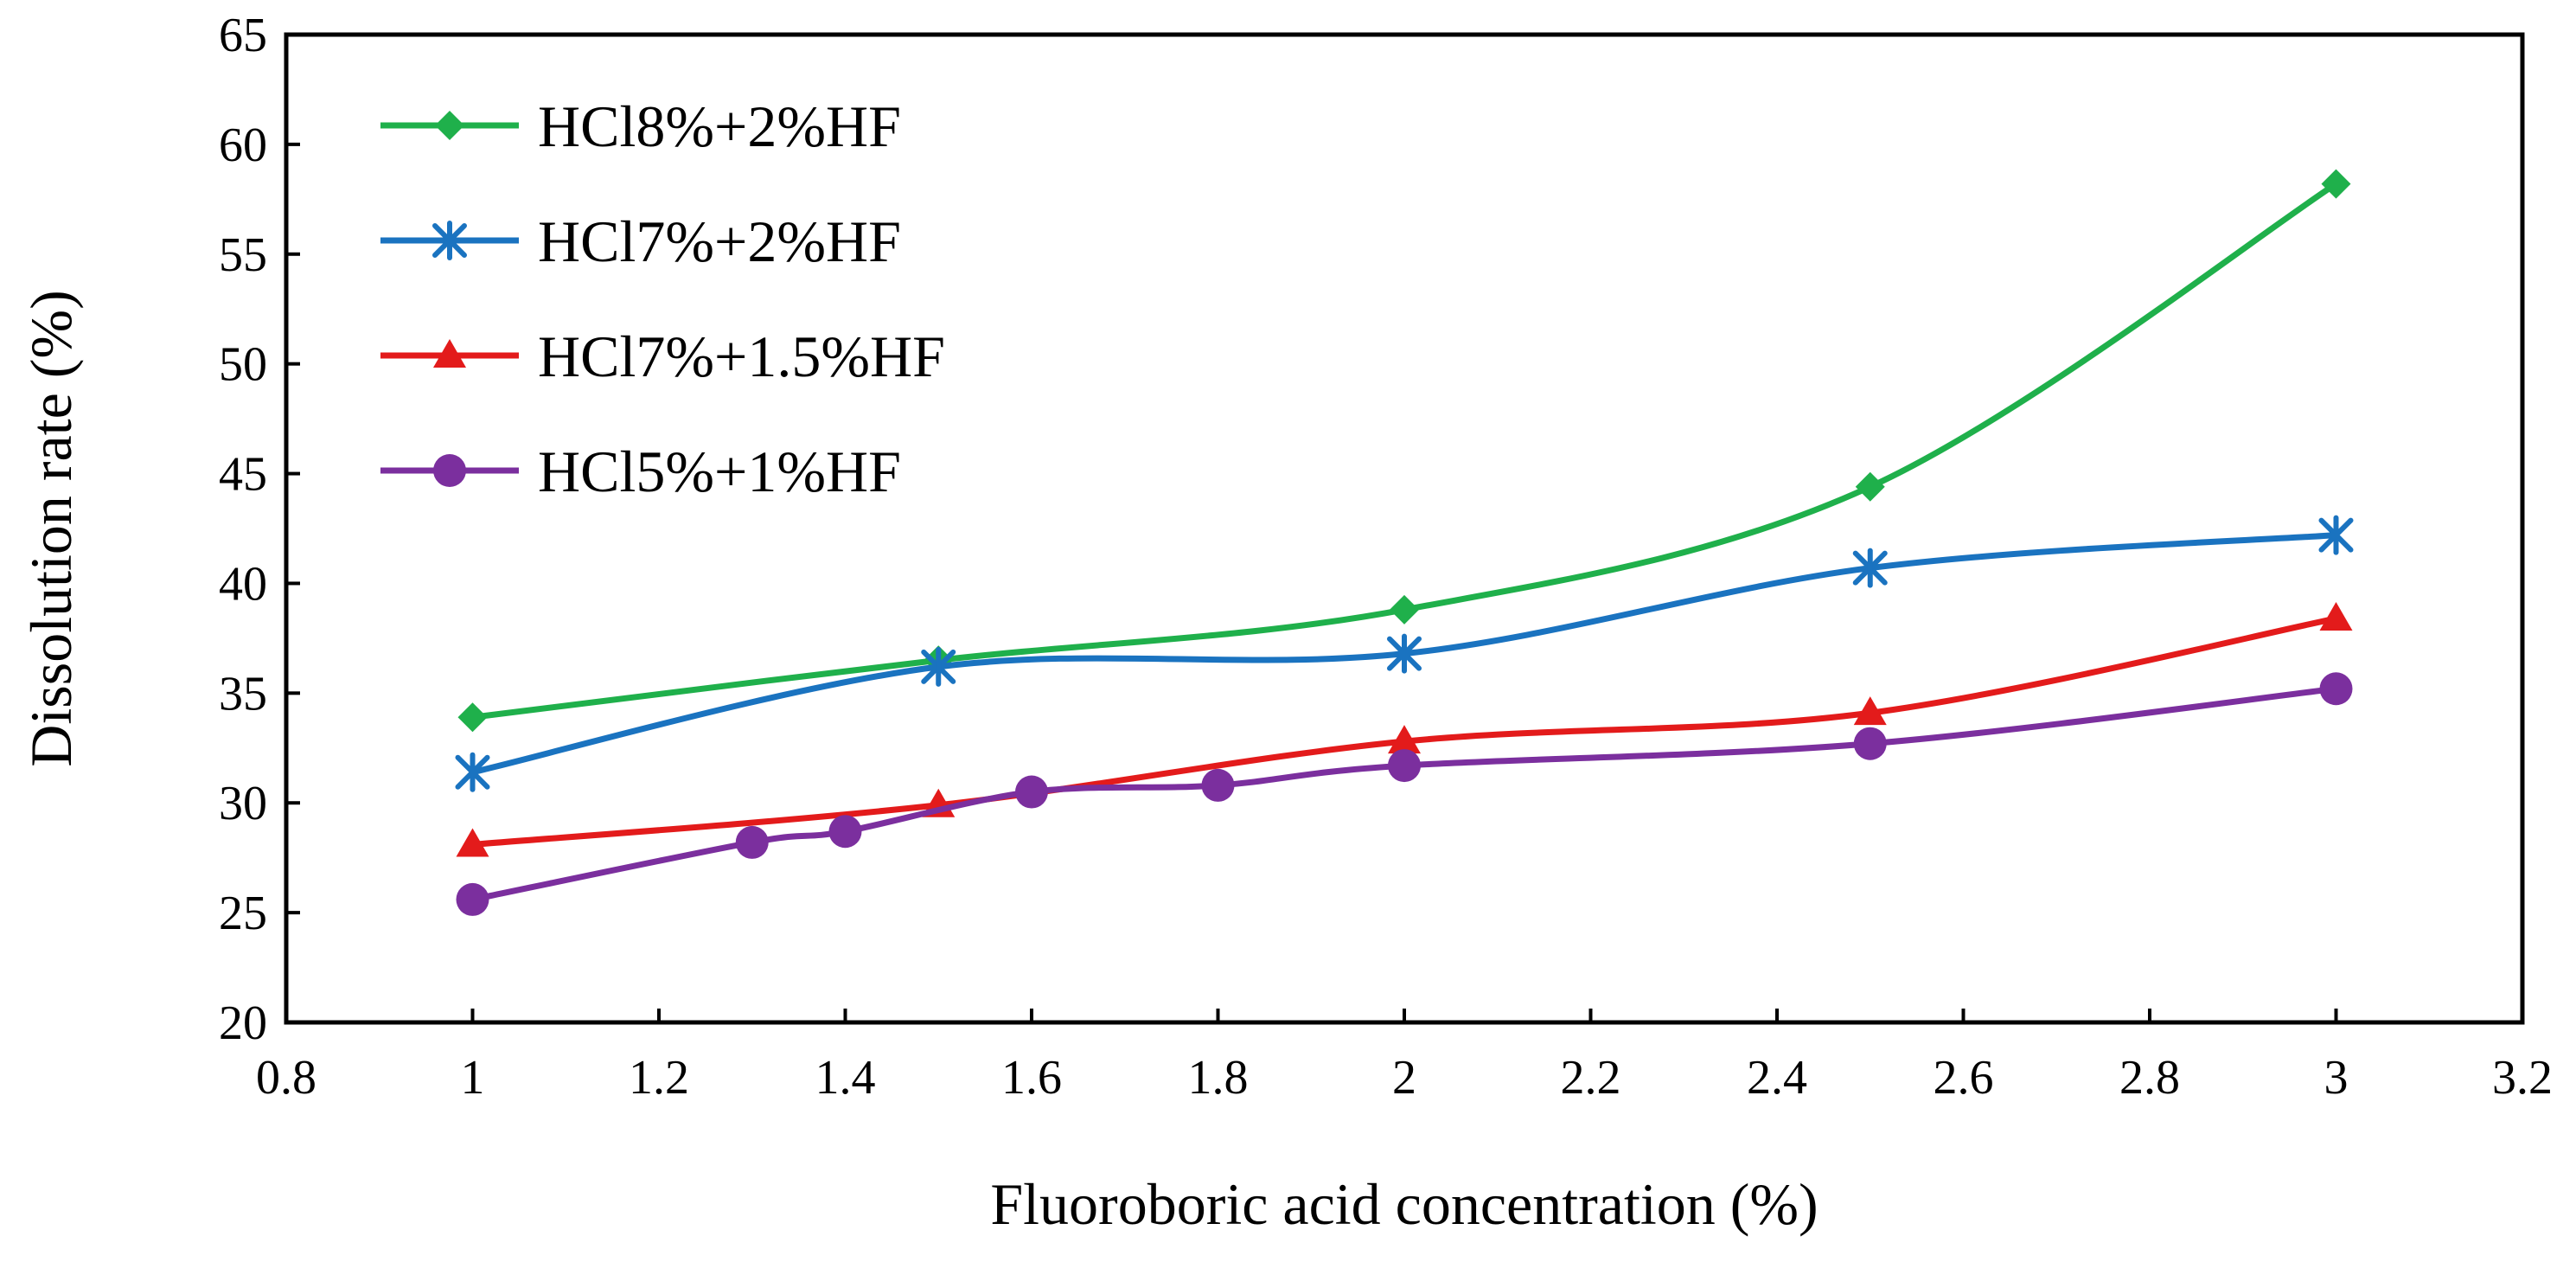  What do you see at coordinates (659, 1078) in the screenshot?
I see `x-tick-label: 1.2` at bounding box center [659, 1078].